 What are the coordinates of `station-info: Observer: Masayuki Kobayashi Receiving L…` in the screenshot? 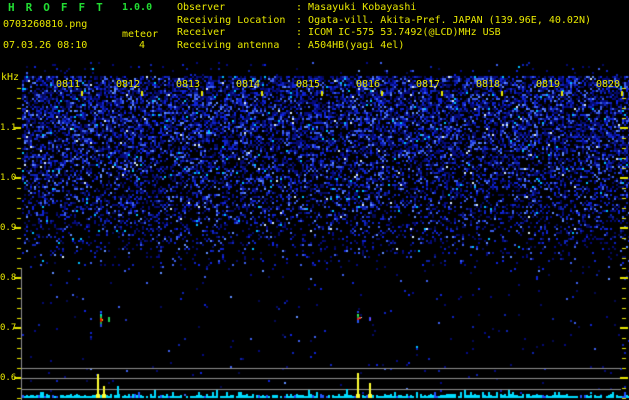 It's located at (384, 27).